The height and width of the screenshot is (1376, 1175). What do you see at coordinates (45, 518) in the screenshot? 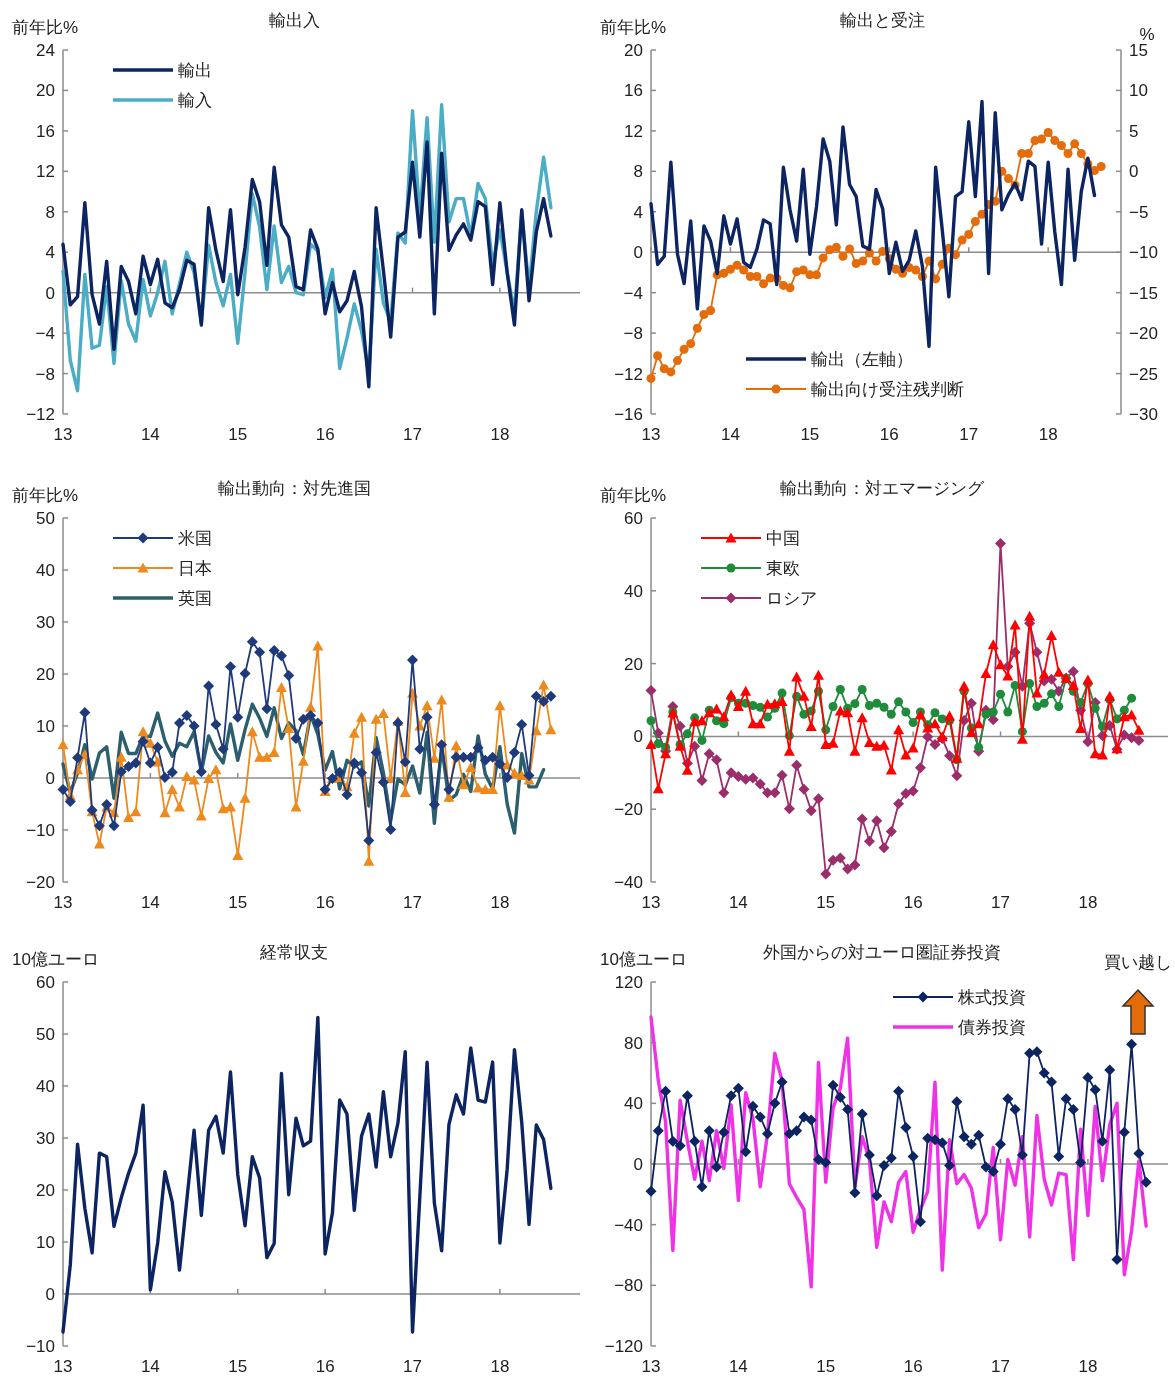
I see `y-tick-label: 50` at bounding box center [45, 518].